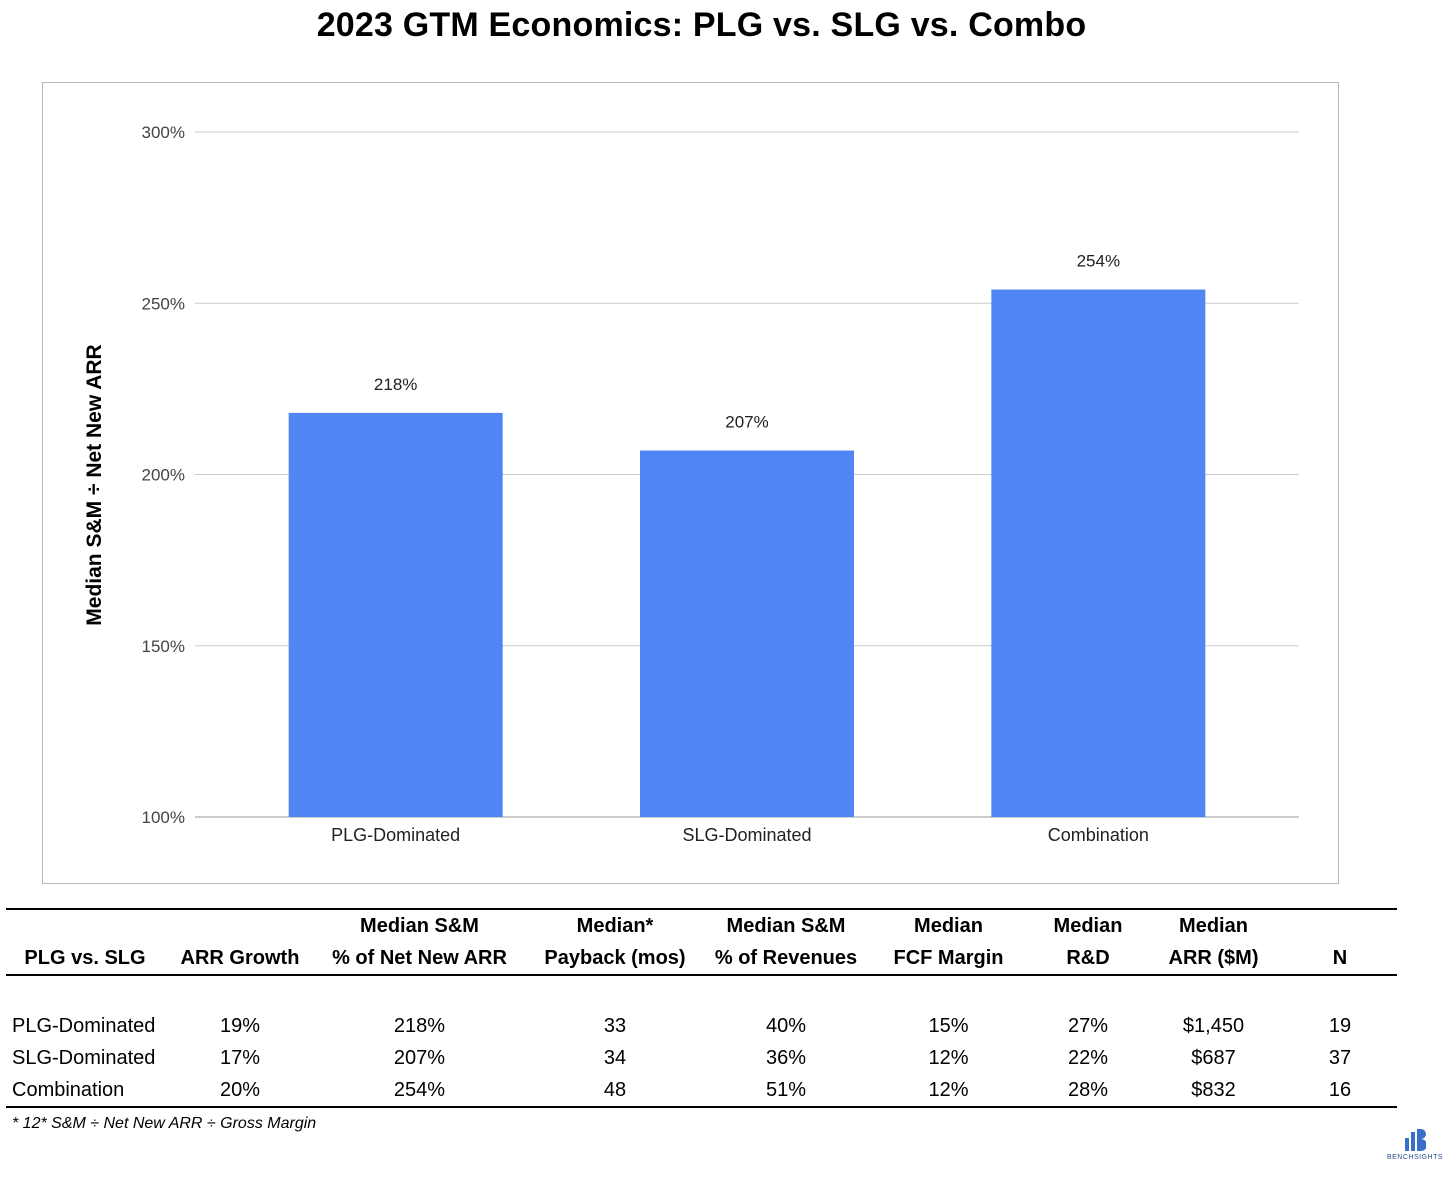 This screenshot has width=1456, height=1193. Describe the element at coordinates (786, 1026) in the screenshot. I see `table-cell: 40%` at that location.